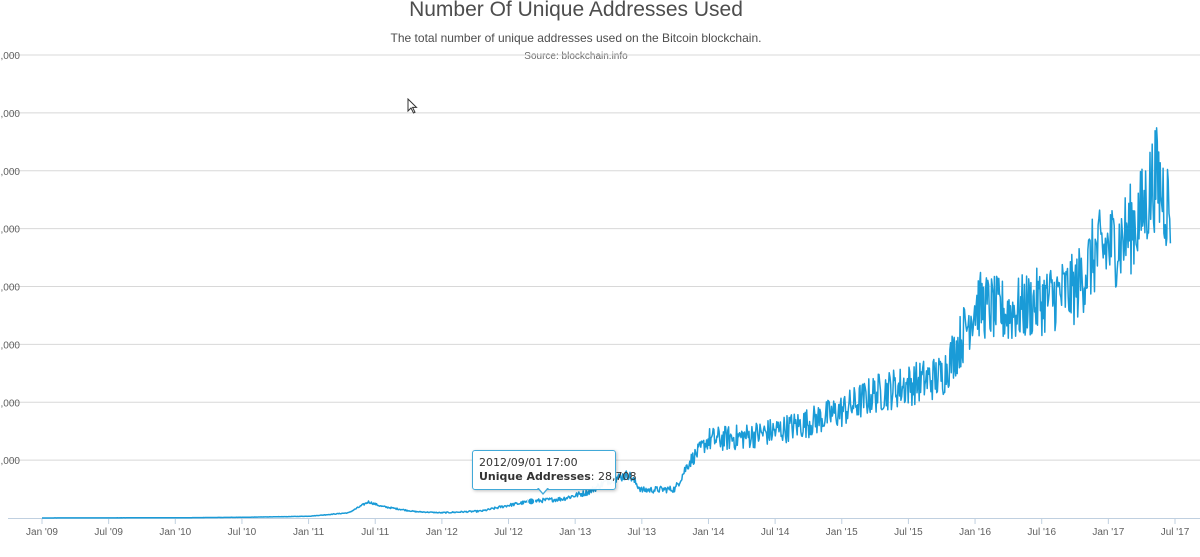 The width and height of the screenshot is (1200, 557). I want to click on x-tick-label: Jan '09, so click(42, 532).